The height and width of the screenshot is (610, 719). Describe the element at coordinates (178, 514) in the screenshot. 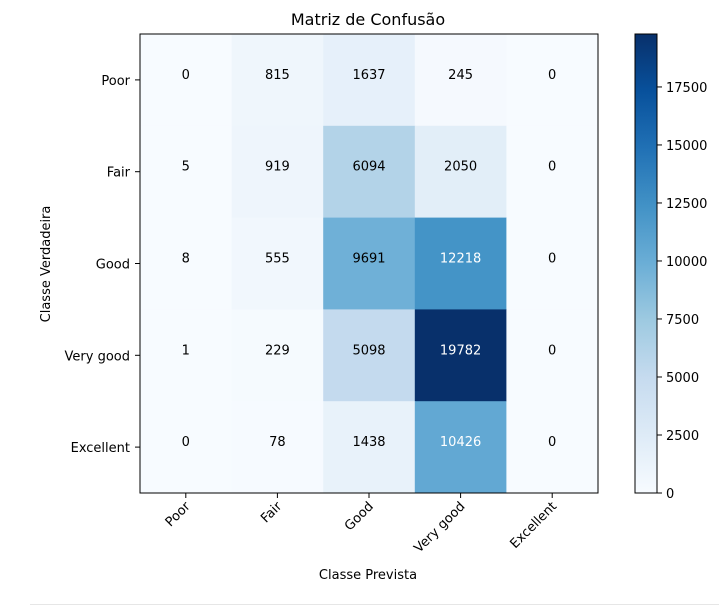

I see `x-tick-label: Poor` at that location.